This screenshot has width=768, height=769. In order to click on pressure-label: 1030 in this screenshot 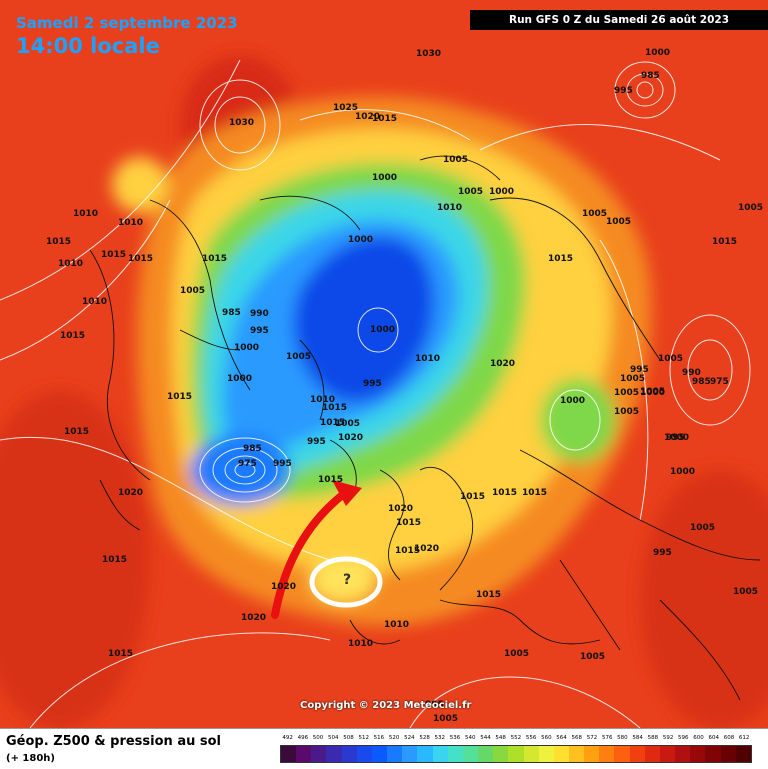, I will do `click(429, 54)`.